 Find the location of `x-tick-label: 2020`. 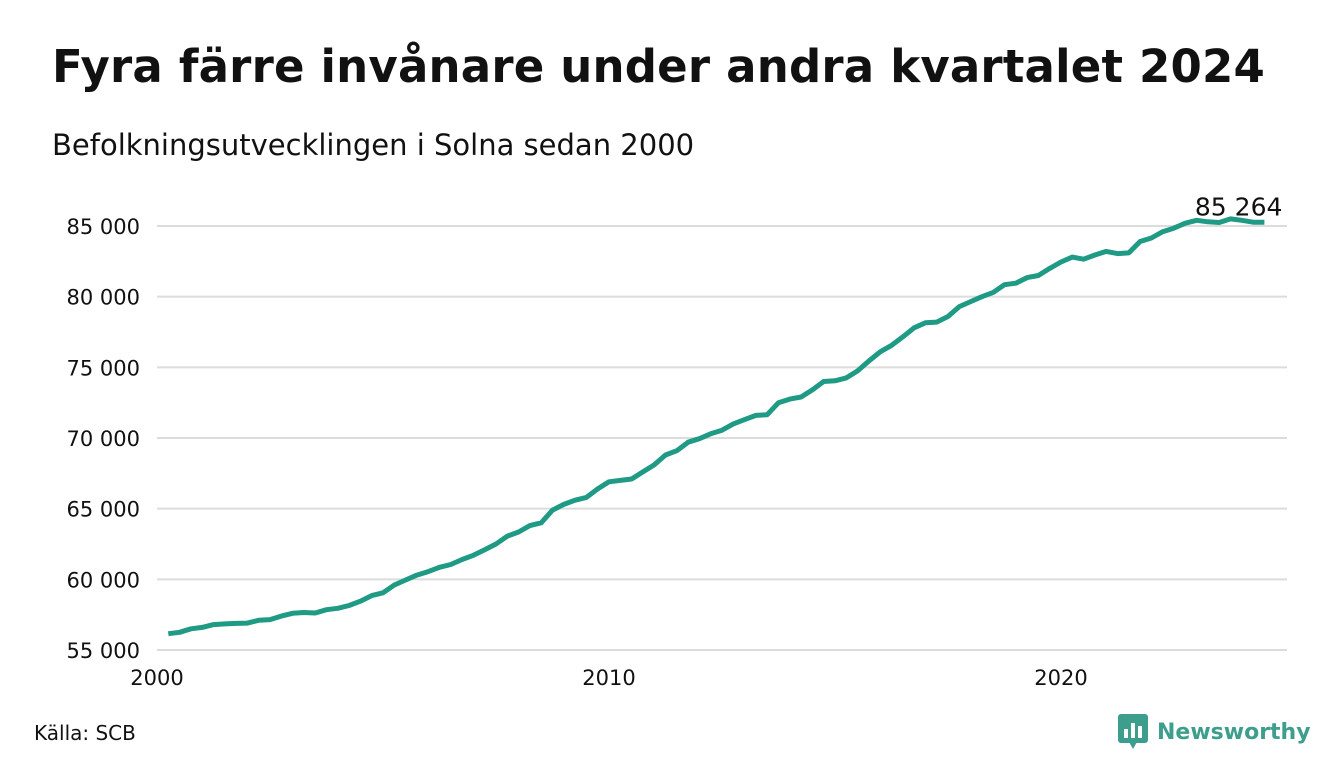

x-tick-label: 2020 is located at coordinates (1060, 678).